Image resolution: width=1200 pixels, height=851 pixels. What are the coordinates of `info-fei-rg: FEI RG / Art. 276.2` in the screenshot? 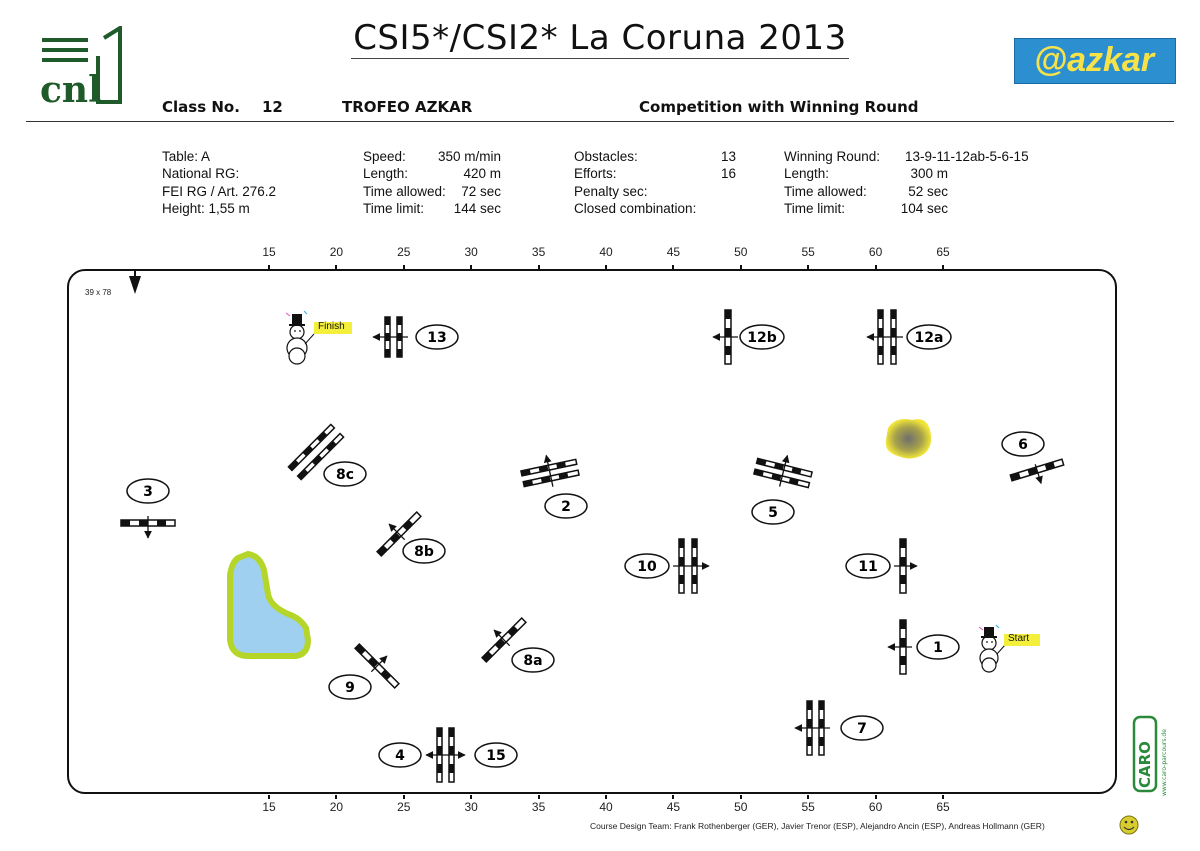 It's located at (219, 191).